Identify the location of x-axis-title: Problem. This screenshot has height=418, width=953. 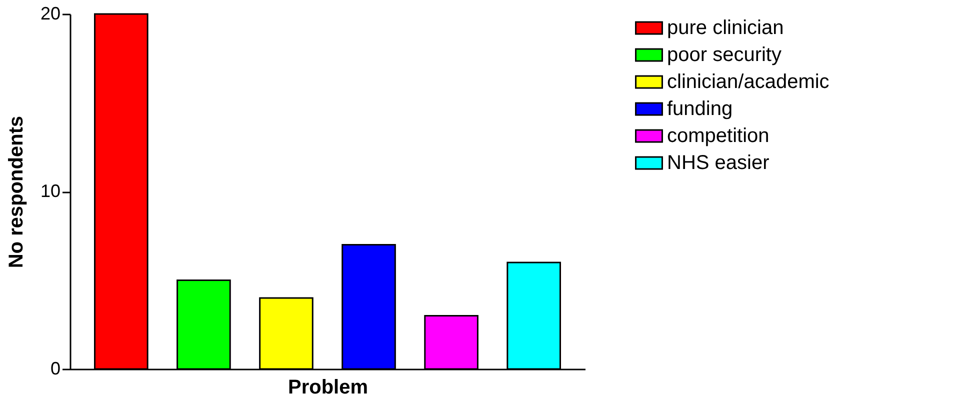
(328, 387).